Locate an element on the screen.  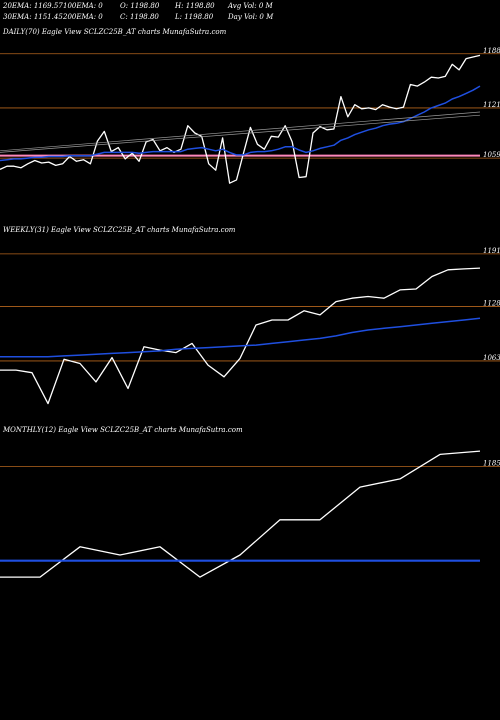
weekly-ytick-label: 1191 is located at coordinates (491, 251).